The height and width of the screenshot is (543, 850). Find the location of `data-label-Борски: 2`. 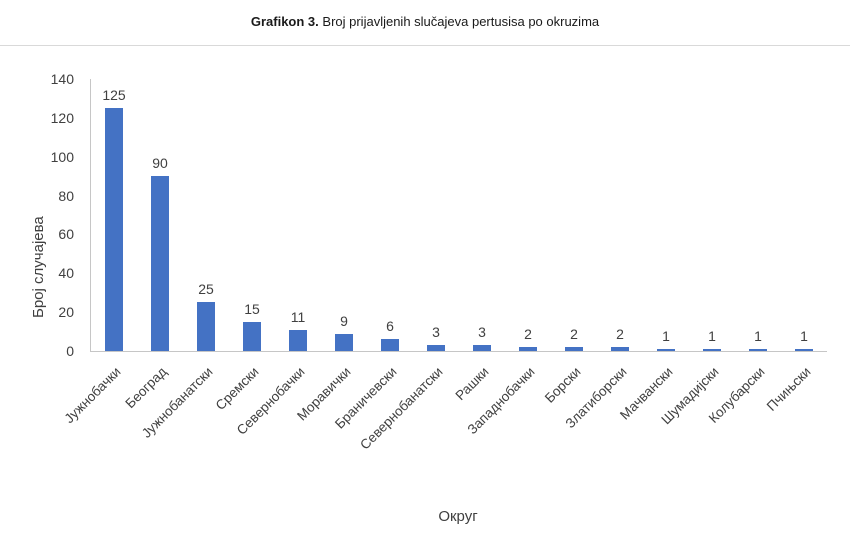

data-label-Борски: 2 is located at coordinates (574, 334).